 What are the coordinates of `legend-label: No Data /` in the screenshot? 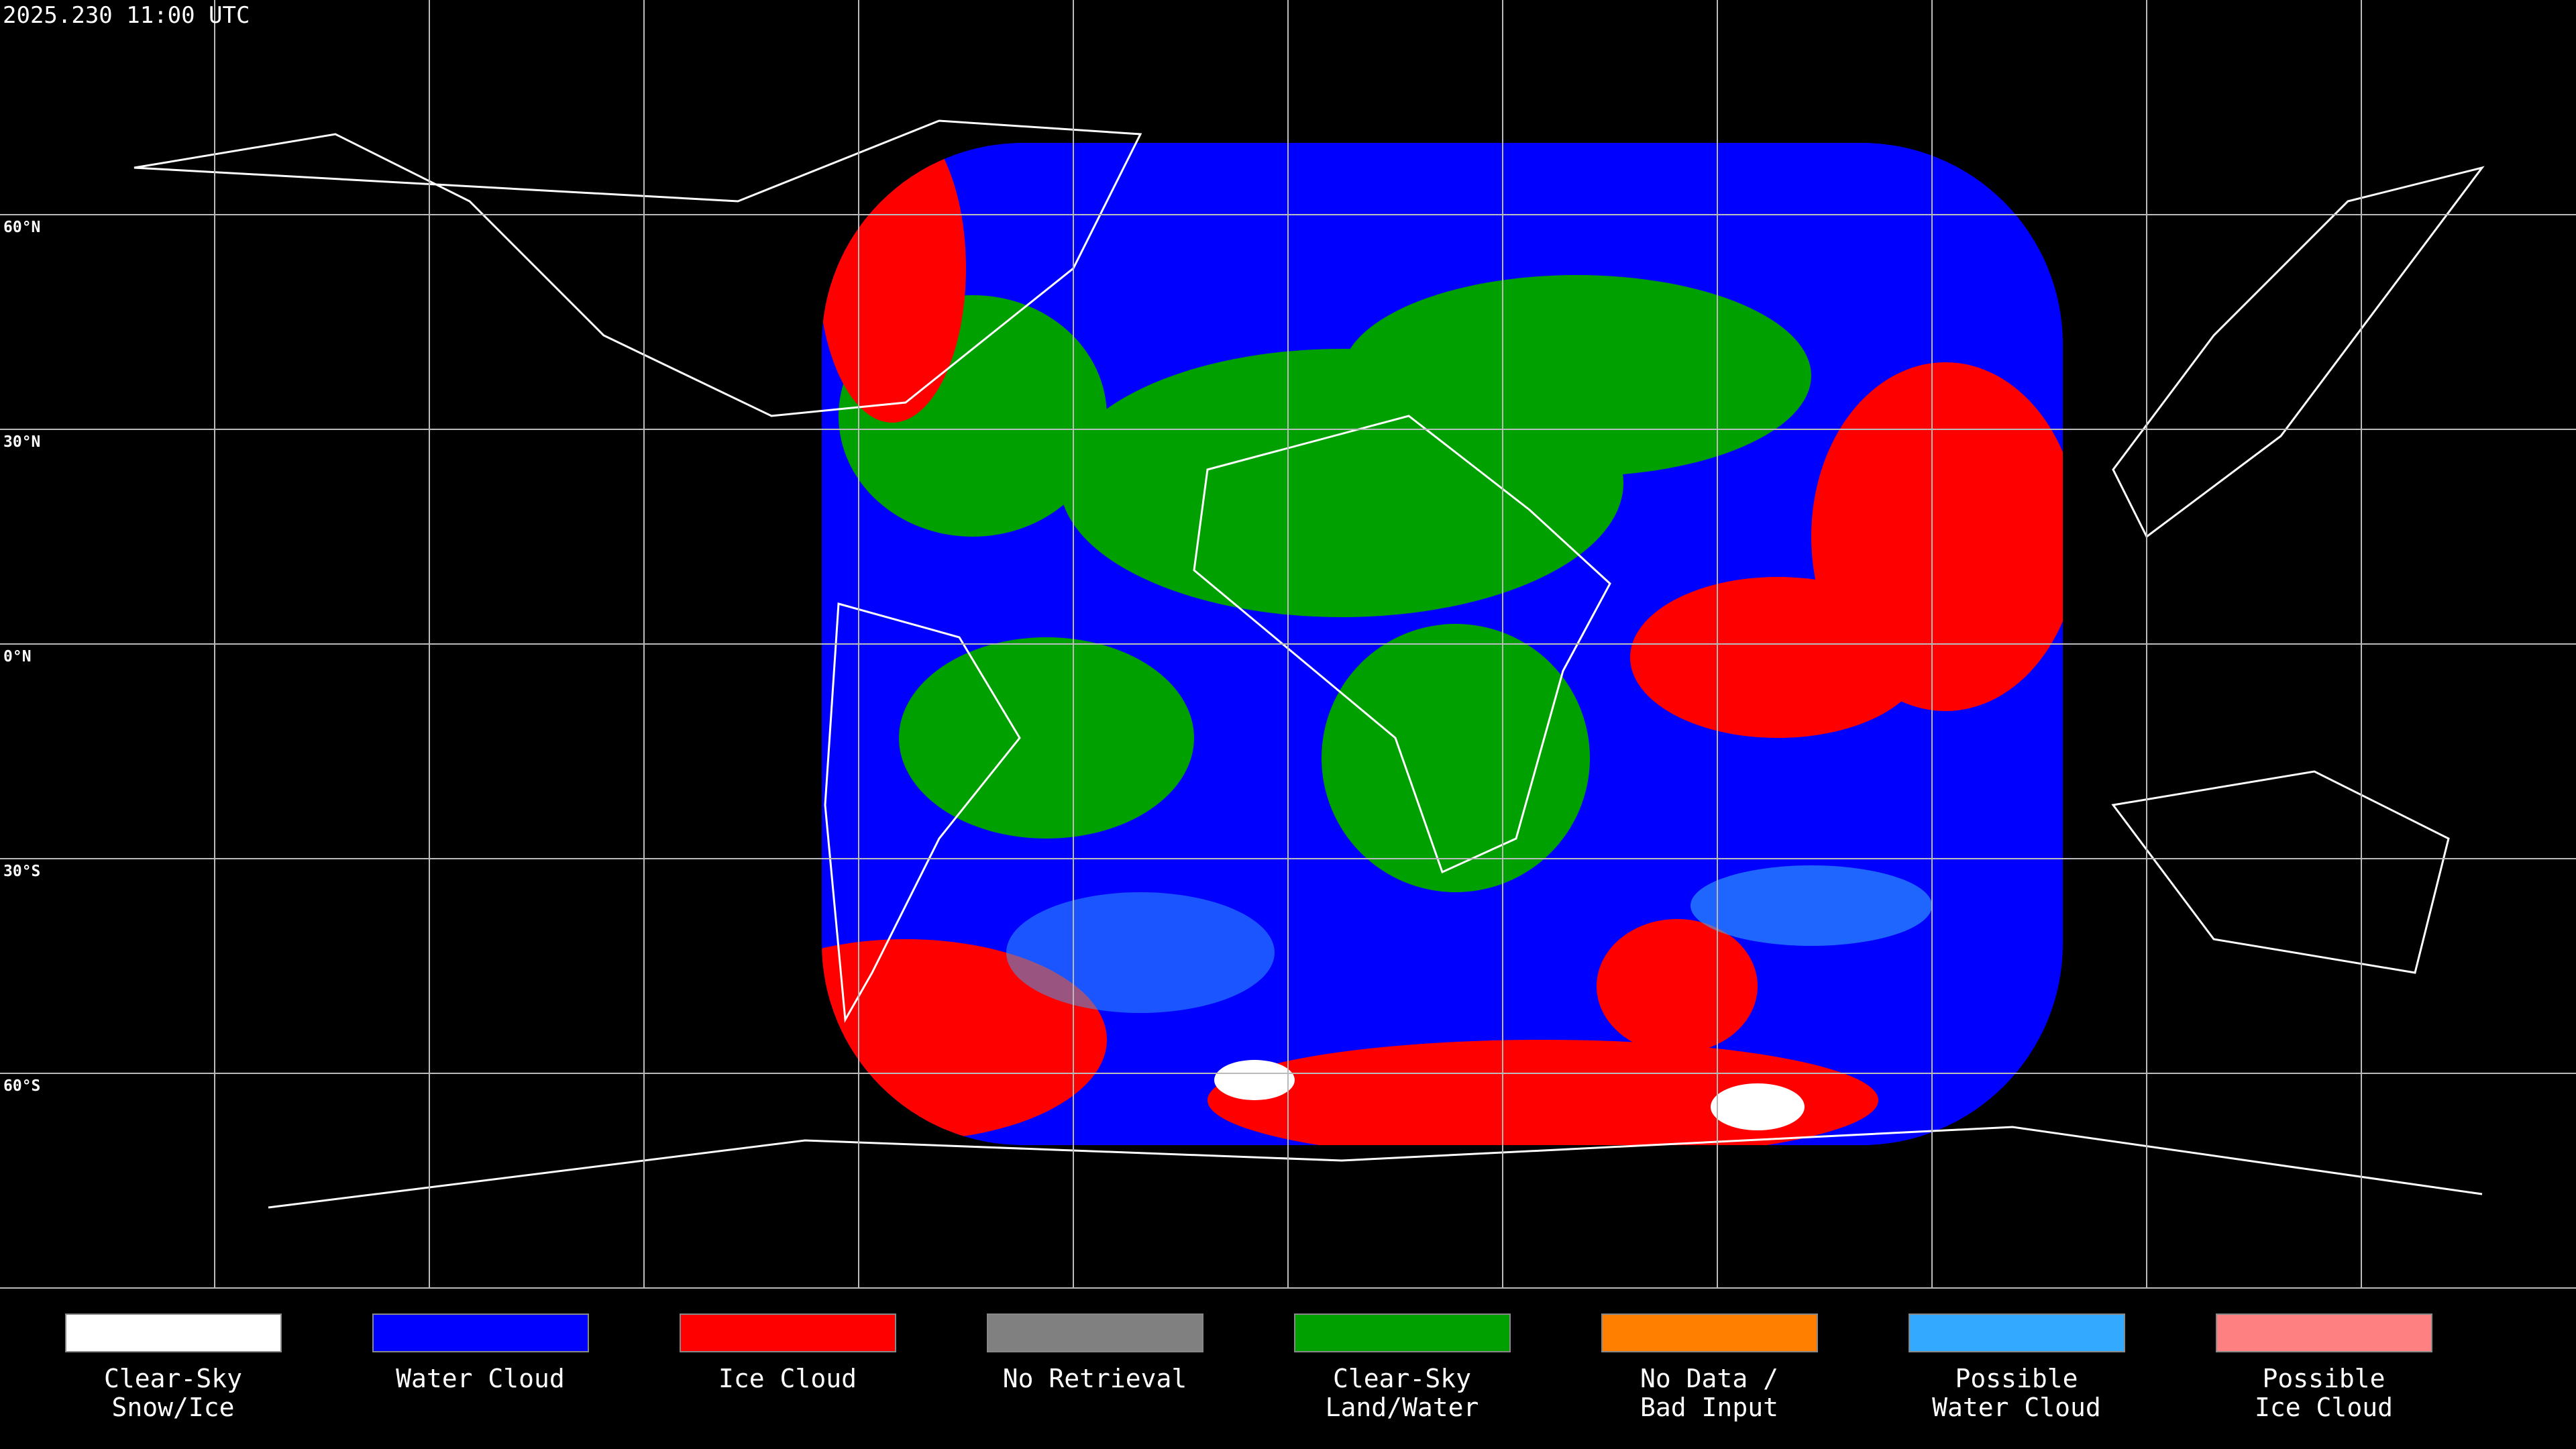 It's located at (1709, 1378).